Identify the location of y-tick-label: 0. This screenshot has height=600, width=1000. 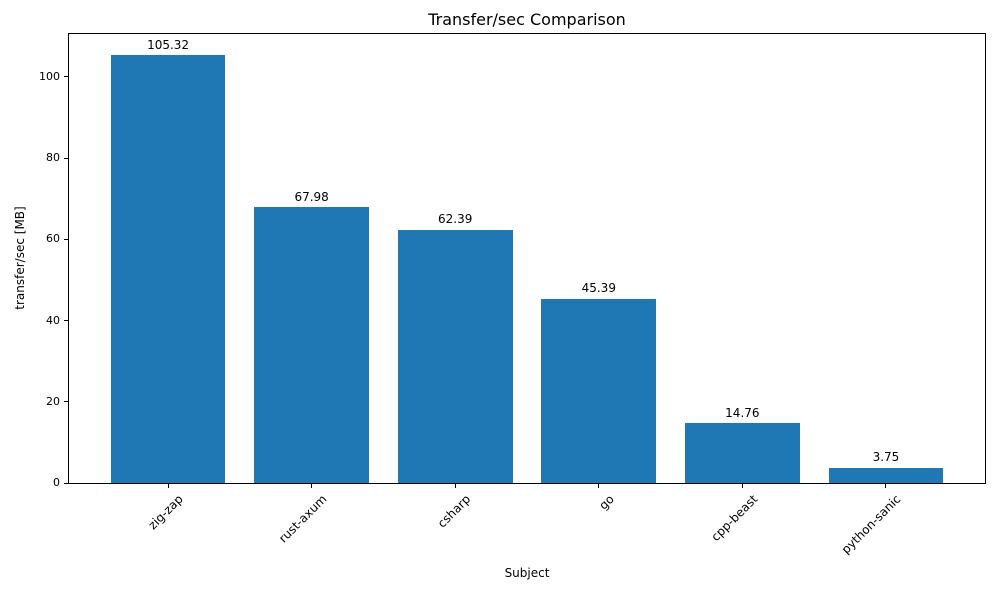
(56, 482).